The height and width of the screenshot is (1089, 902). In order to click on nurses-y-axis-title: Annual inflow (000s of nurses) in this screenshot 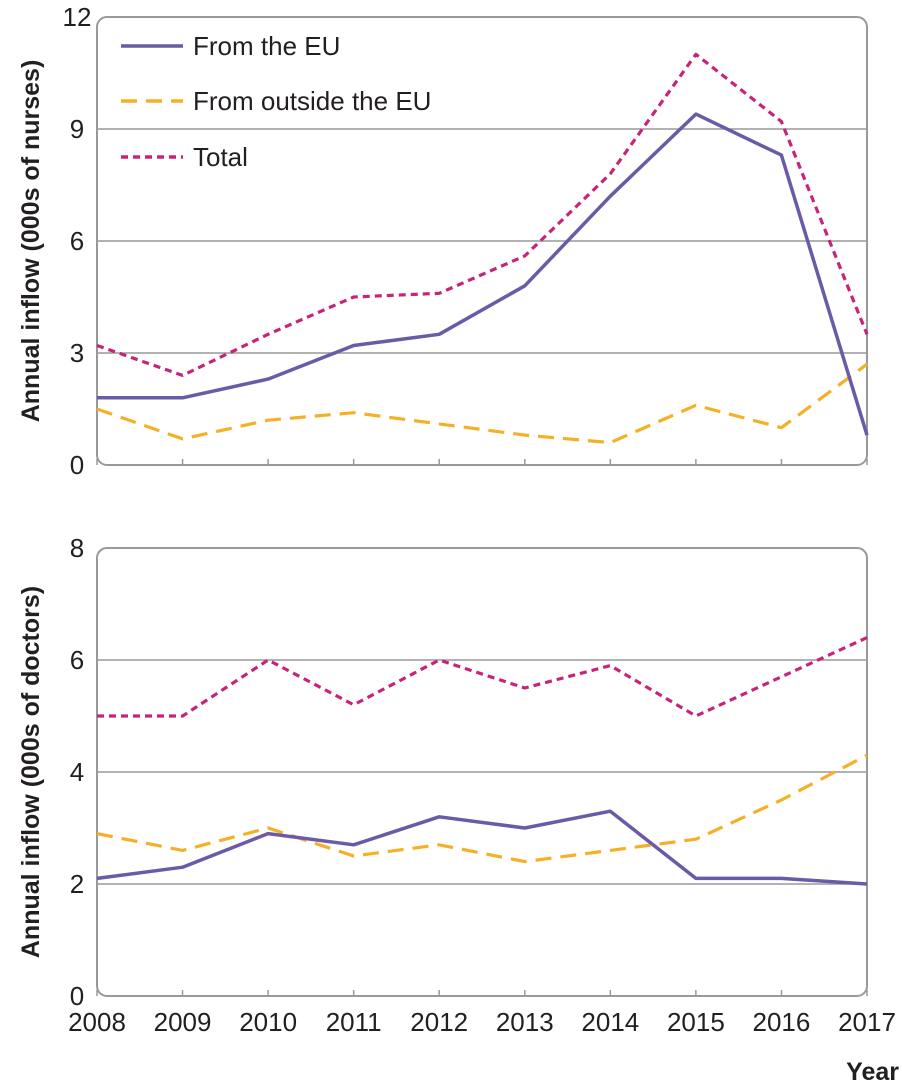, I will do `click(31, 241)`.